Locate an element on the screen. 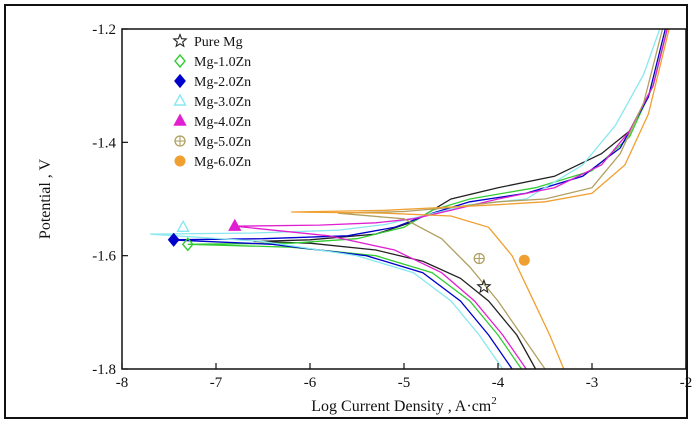 This screenshot has width=694, height=423. x-tick-label: -5 is located at coordinates (404, 383).